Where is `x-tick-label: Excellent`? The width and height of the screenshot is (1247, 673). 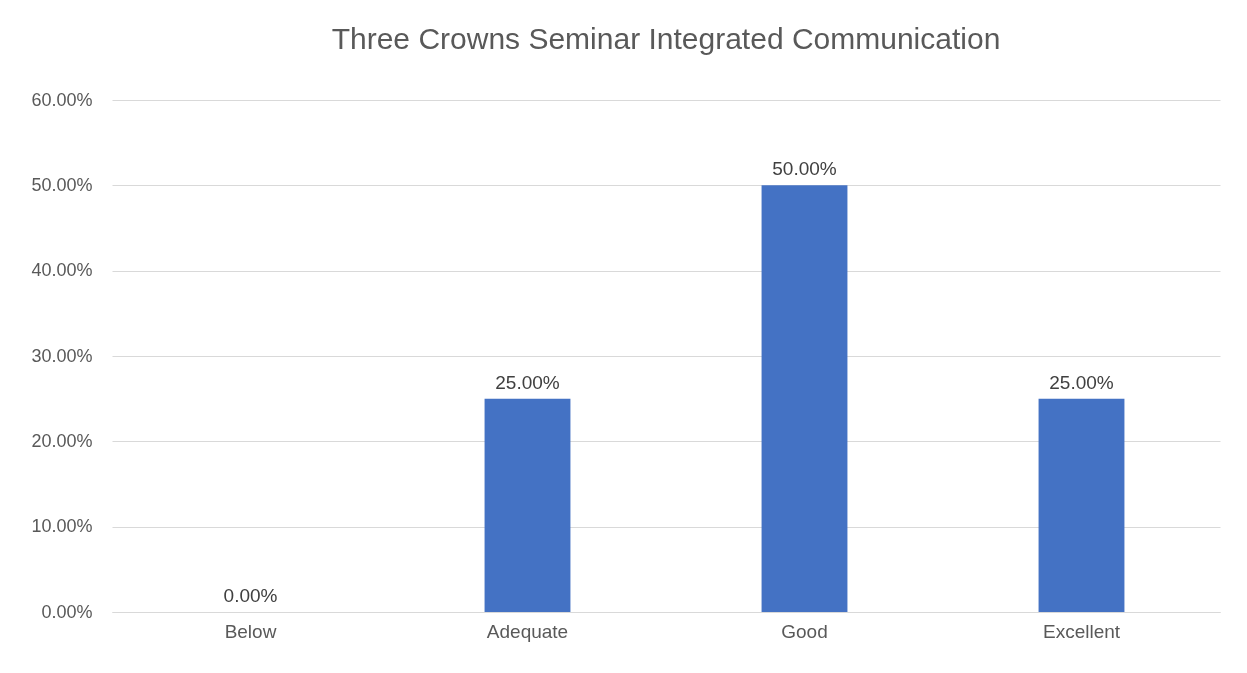
x-tick-label: Excellent is located at coordinates (1081, 631).